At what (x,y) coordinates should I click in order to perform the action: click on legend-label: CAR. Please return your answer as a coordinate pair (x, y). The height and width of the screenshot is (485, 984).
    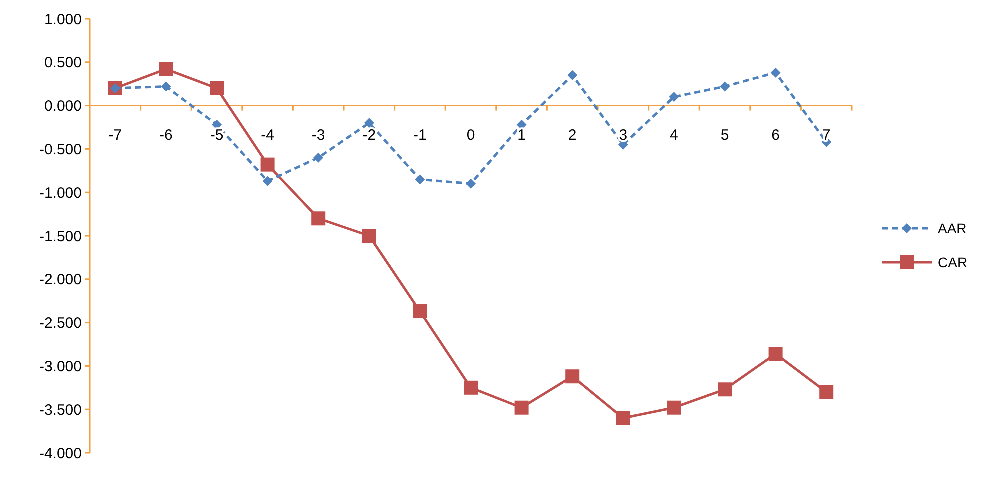
    Looking at the image, I should click on (953, 262).